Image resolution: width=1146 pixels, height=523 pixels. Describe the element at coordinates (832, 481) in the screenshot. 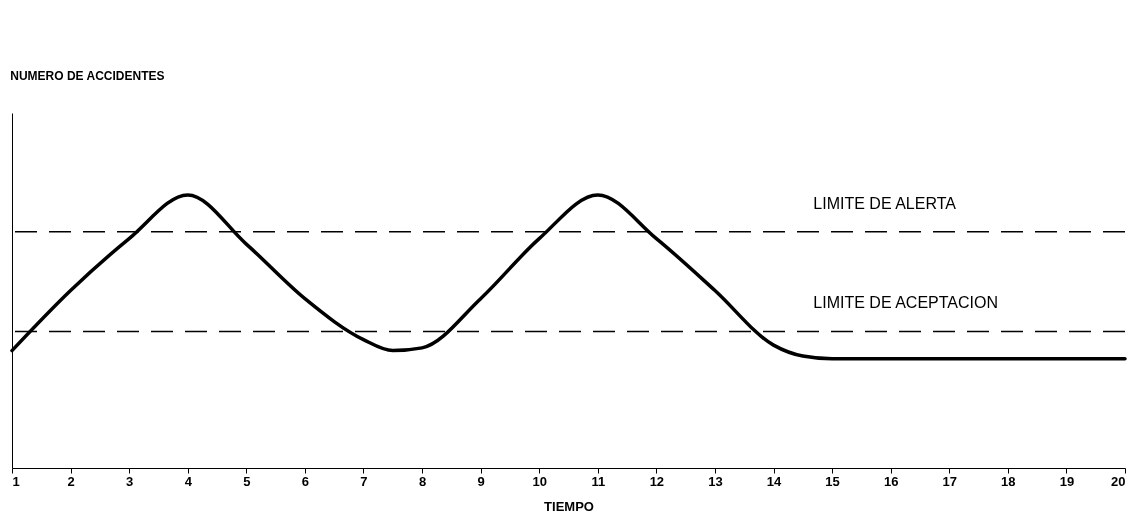

I see `x-tick-label: 15` at that location.